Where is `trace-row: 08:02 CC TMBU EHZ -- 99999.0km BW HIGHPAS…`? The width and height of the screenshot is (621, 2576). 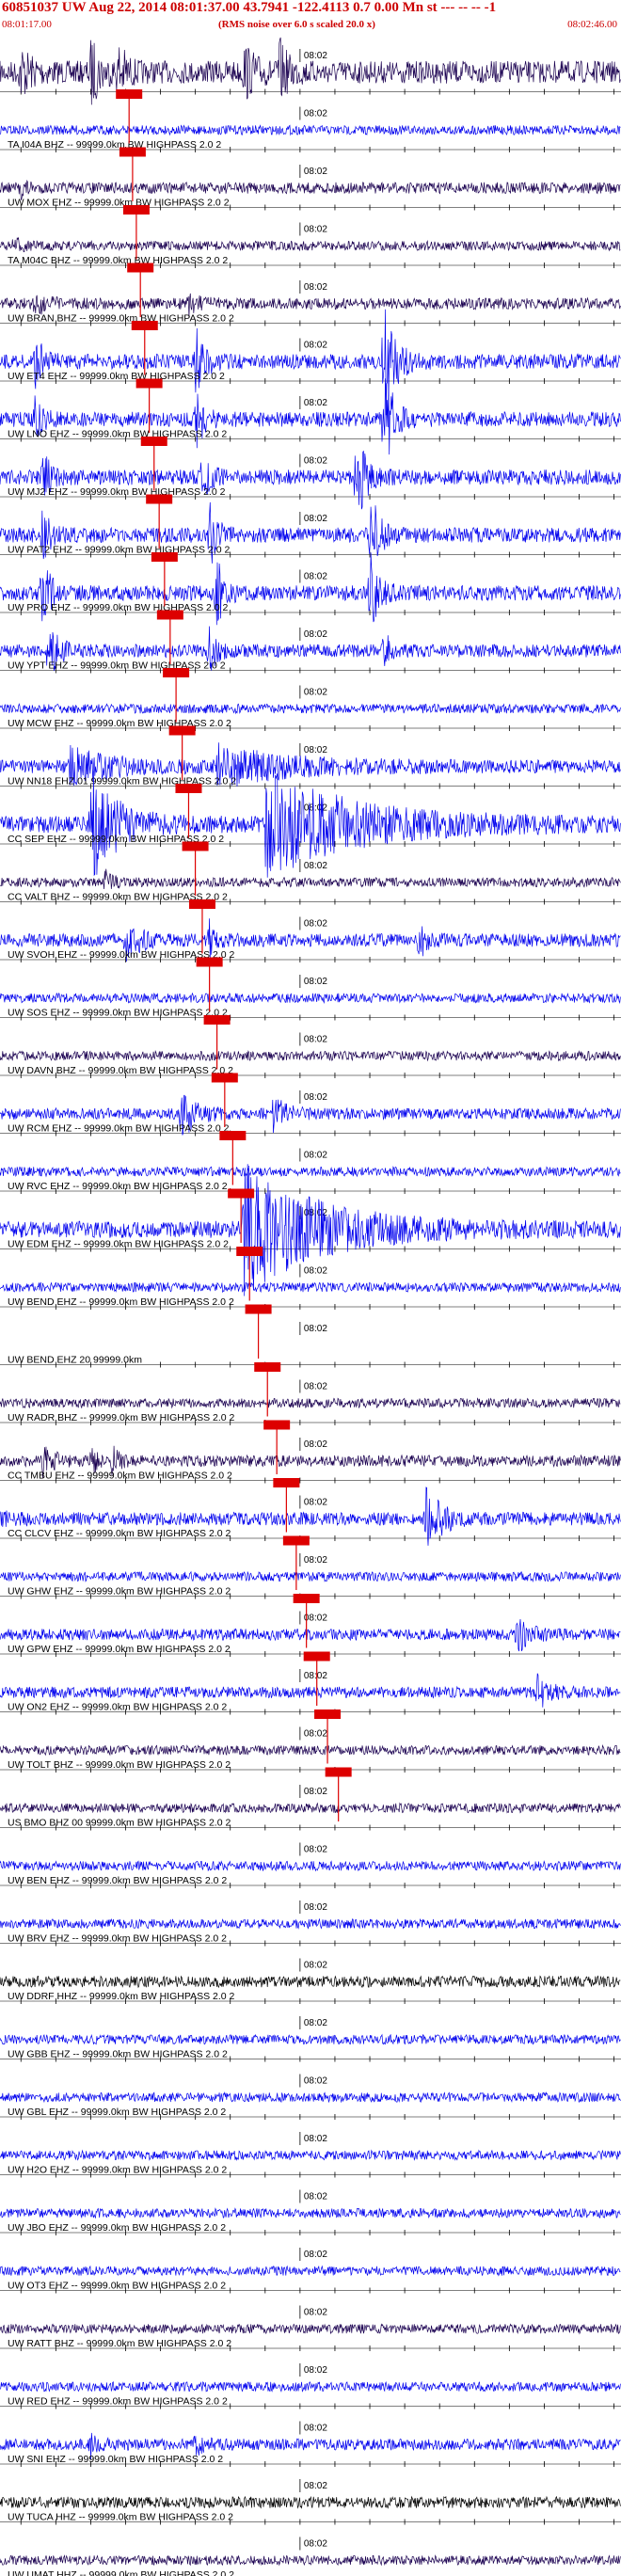 trace-row: 08:02 CC TMBU EHZ -- 99999.0km BW HIGHPAS… is located at coordinates (310, 1461).